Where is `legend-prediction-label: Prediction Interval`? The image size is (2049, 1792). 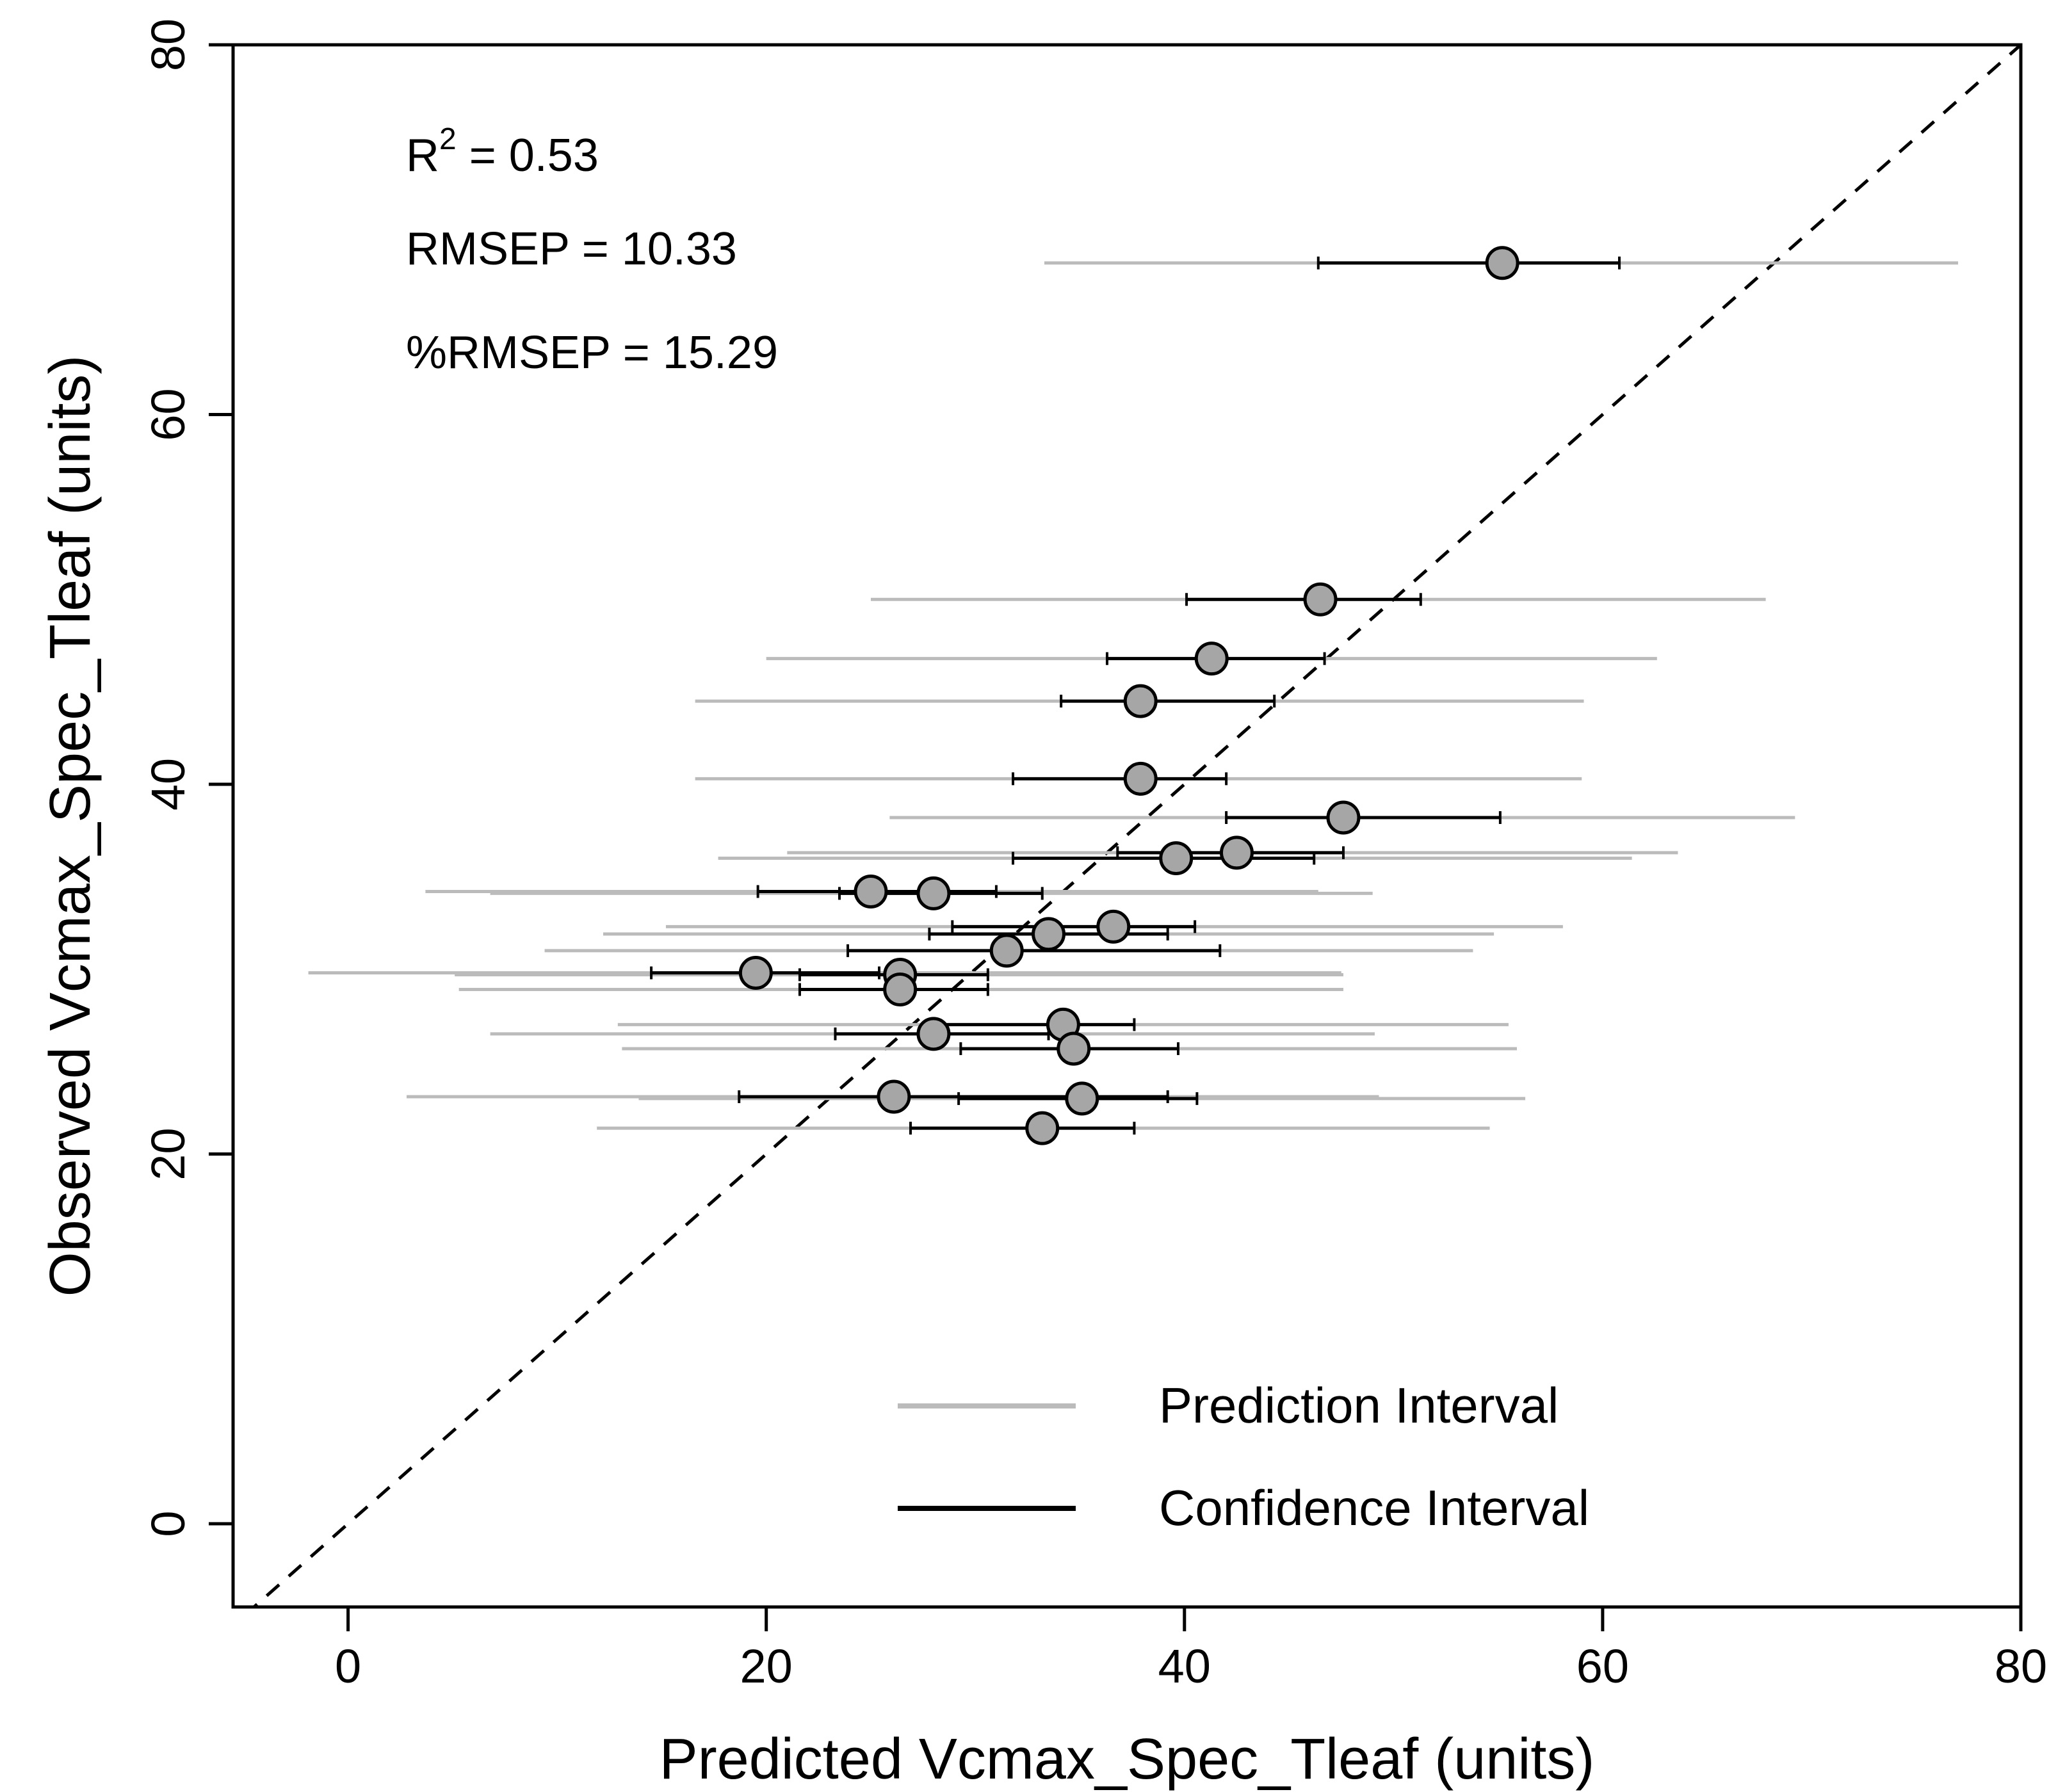
legend-prediction-label: Prediction Interval is located at coordinates (1359, 1405).